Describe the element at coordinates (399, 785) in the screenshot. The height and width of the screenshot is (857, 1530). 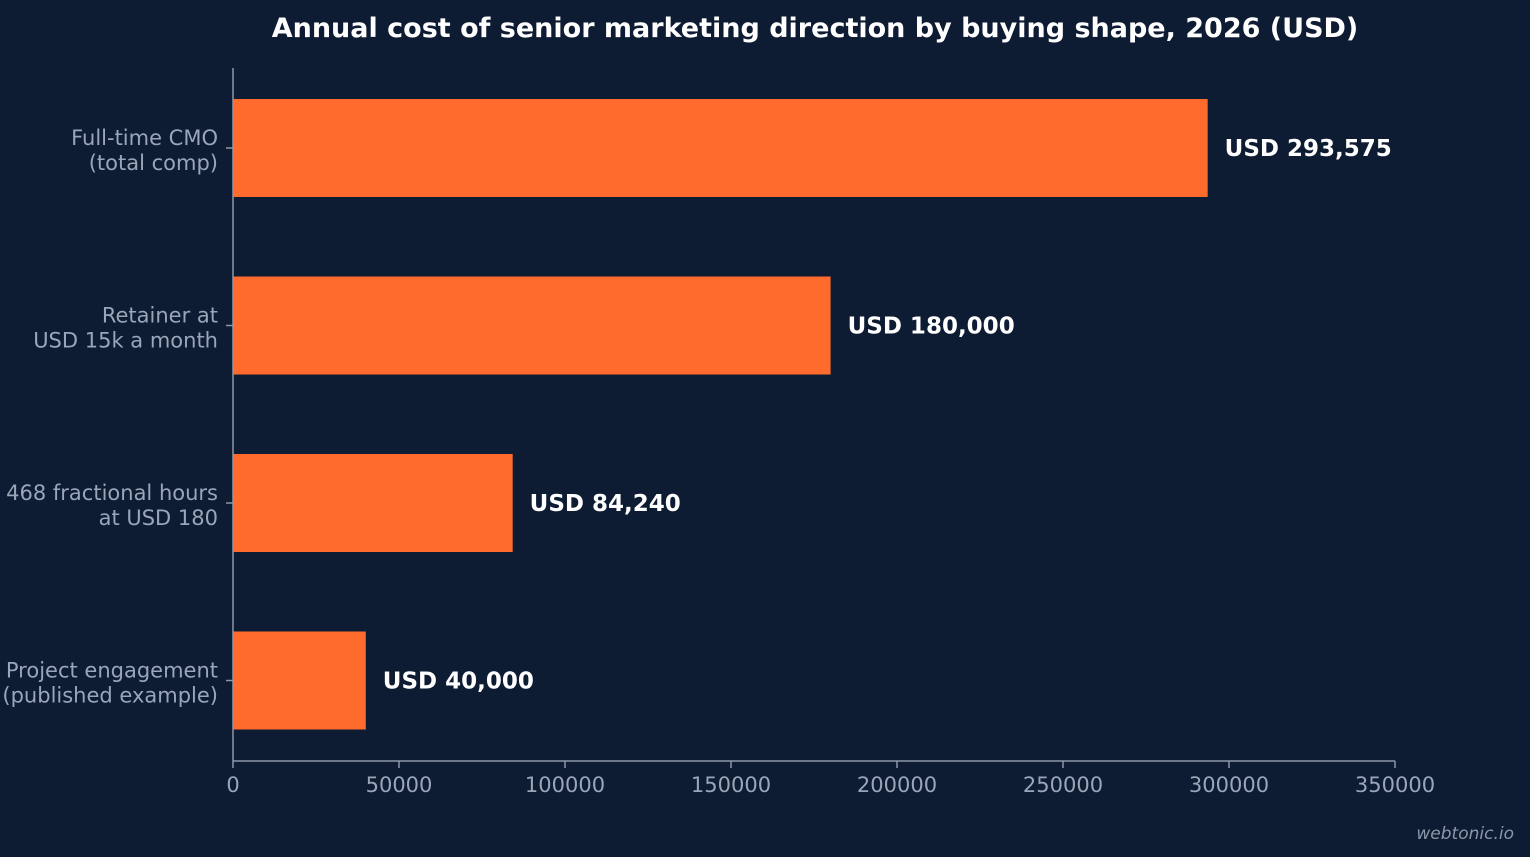
I see `x-tick-label: 50000` at that location.